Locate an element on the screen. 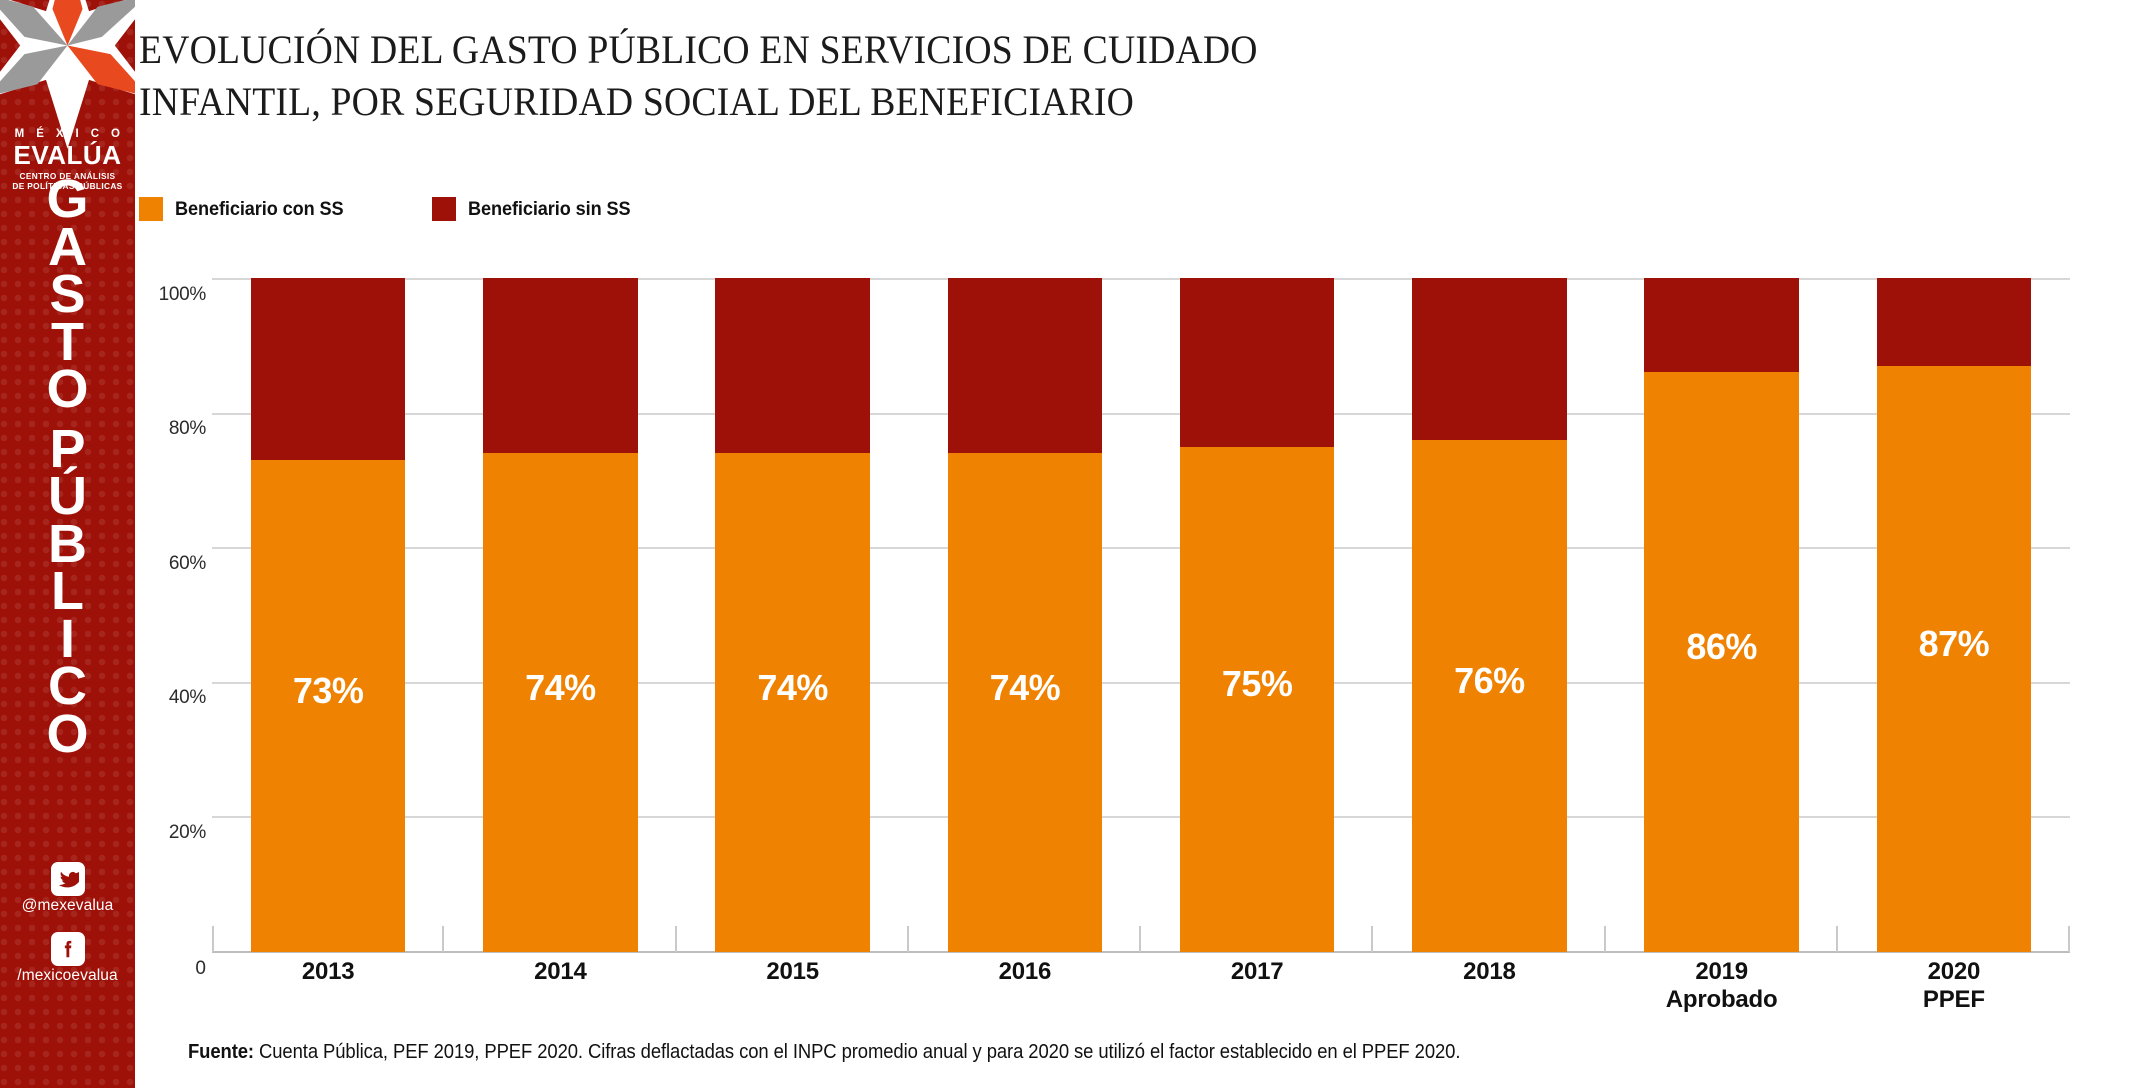  facebook-f-icon is located at coordinates (67, 949).